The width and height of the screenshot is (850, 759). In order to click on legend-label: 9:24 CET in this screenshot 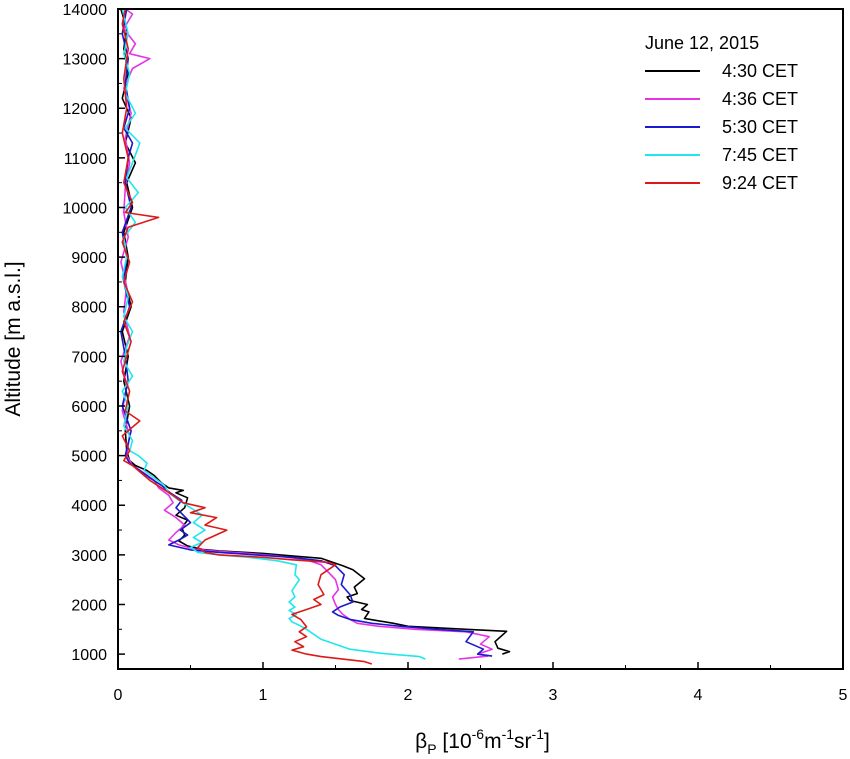, I will do `click(760, 183)`.